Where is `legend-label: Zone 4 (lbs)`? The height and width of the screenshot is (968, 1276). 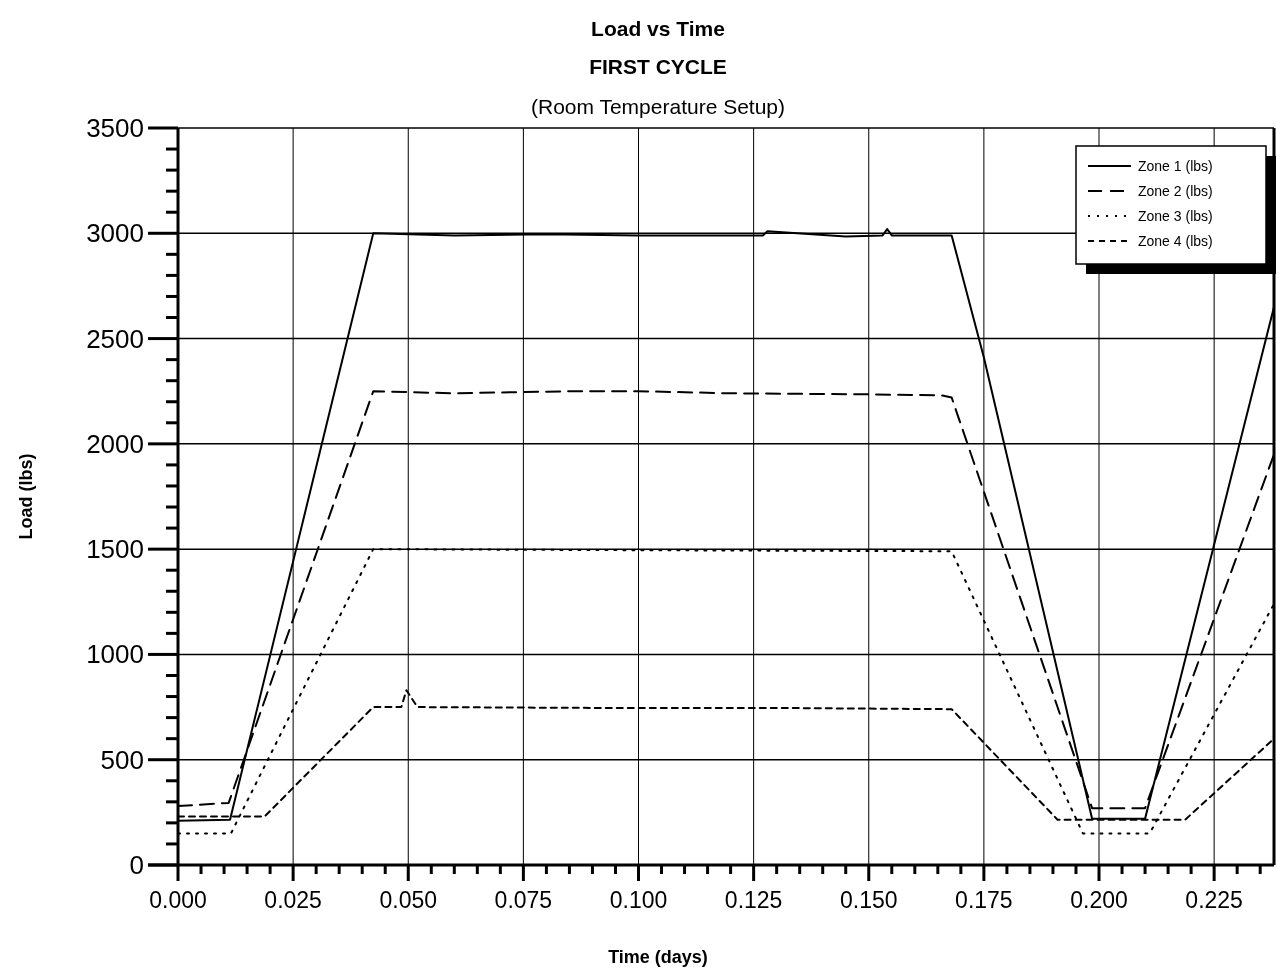
legend-label: Zone 4 (lbs) is located at coordinates (1175, 241).